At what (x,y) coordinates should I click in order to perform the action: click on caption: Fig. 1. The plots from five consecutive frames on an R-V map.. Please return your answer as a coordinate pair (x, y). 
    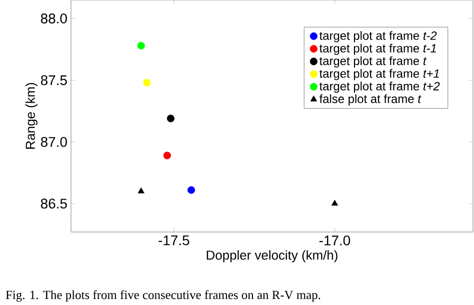
    Looking at the image, I should click on (163, 296).